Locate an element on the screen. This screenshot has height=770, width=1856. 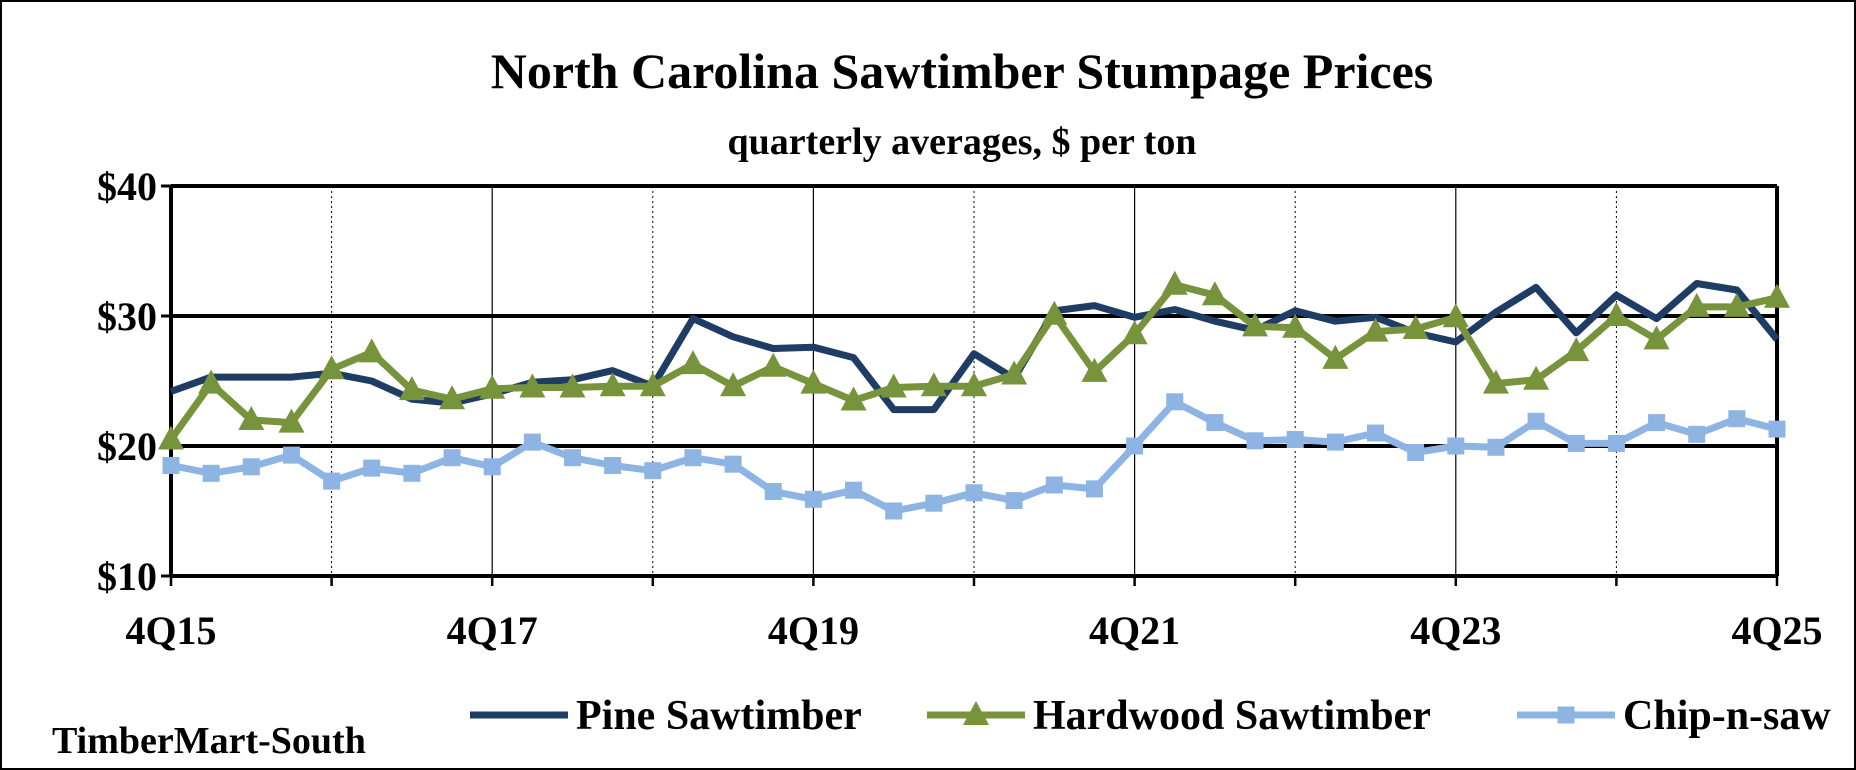
legend-label-pine: Pine Sawtimber is located at coordinates (719, 716).